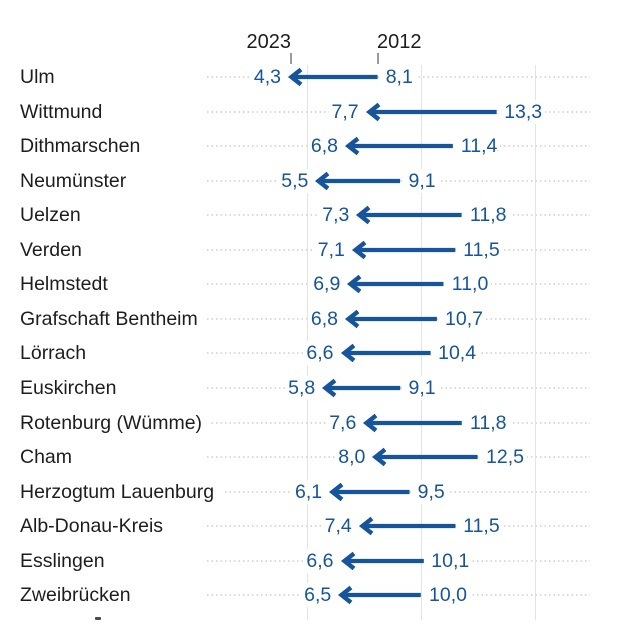  What do you see at coordinates (58, 353) in the screenshot?
I see `row-label: Lörrach` at bounding box center [58, 353].